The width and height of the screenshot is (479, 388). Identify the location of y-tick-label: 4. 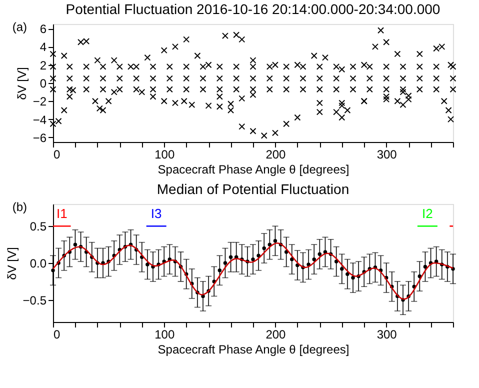
(43, 47).